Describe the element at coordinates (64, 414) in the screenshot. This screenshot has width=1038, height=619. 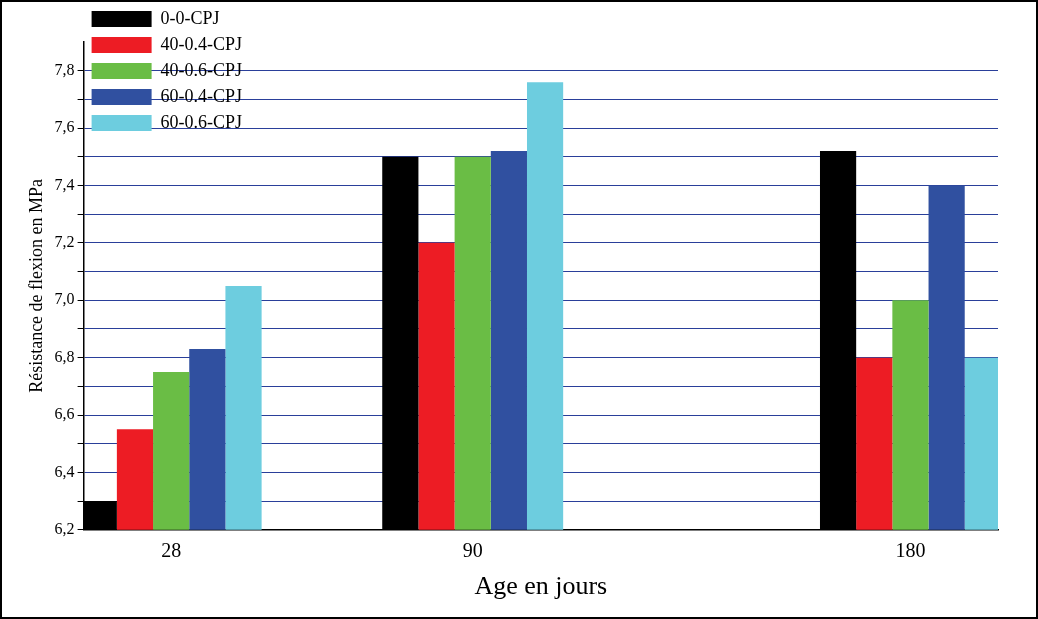
I see `y-tick-label: 6,6` at that location.